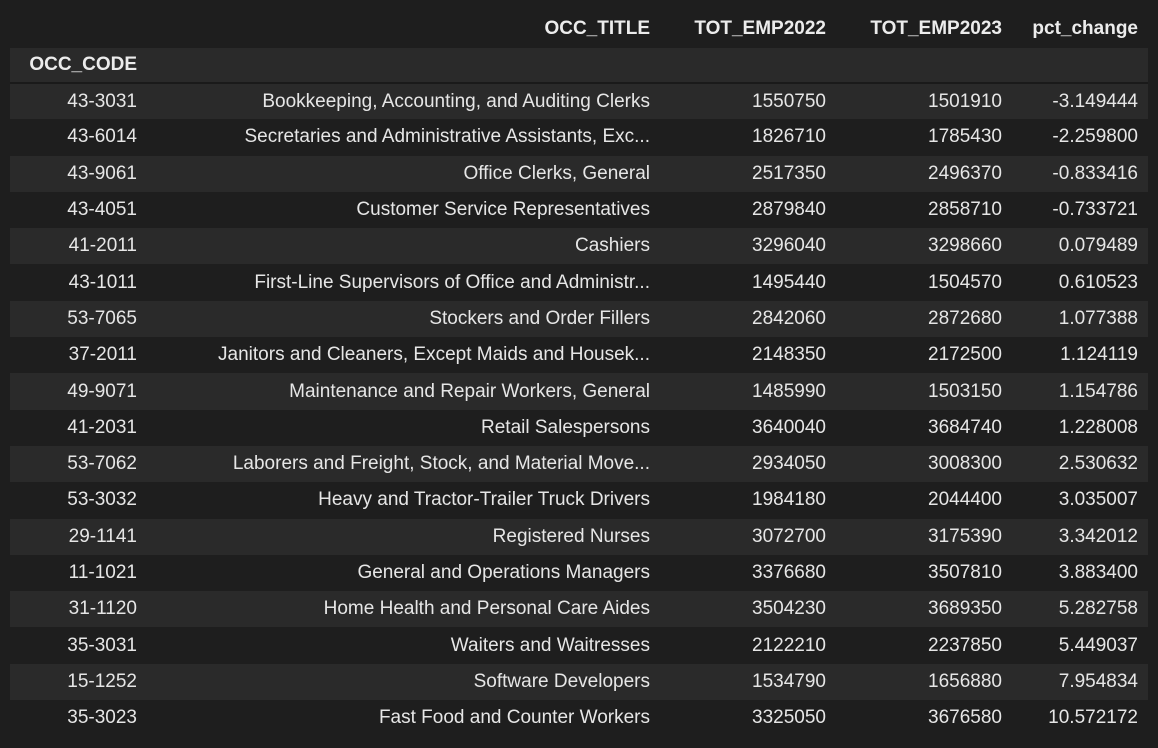 This screenshot has height=748, width=1158. Describe the element at coordinates (965, 355) in the screenshot. I see `cell-tot-emp2023: 2172500` at that location.